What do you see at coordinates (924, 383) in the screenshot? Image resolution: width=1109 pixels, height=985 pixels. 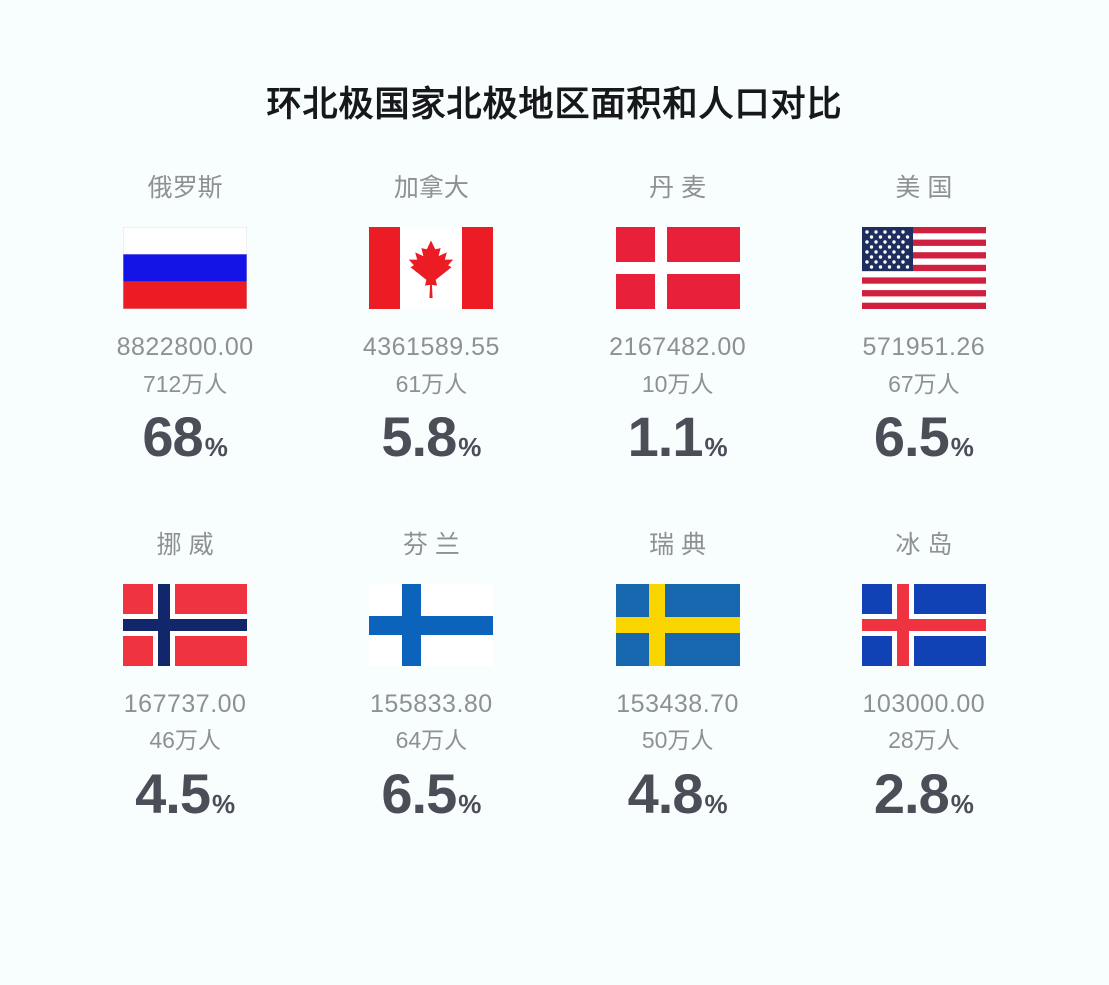 I see `population-value: 67万人` at bounding box center [924, 383].